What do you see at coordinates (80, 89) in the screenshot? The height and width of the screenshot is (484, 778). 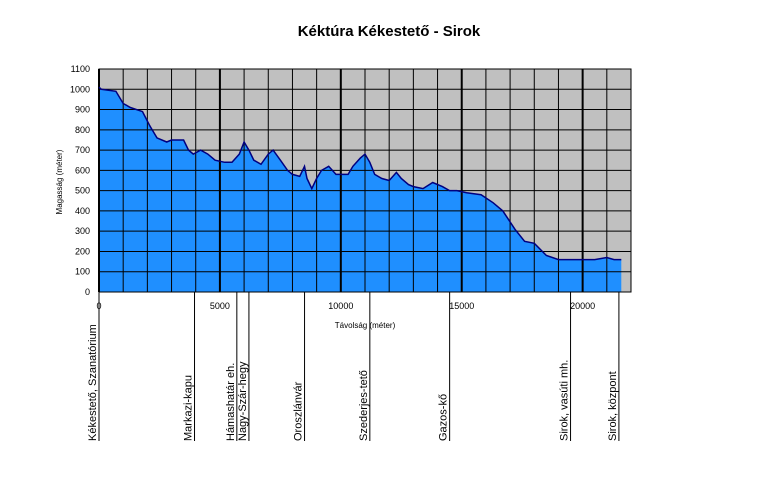 I see `y-tick-label: 1000` at bounding box center [80, 89].